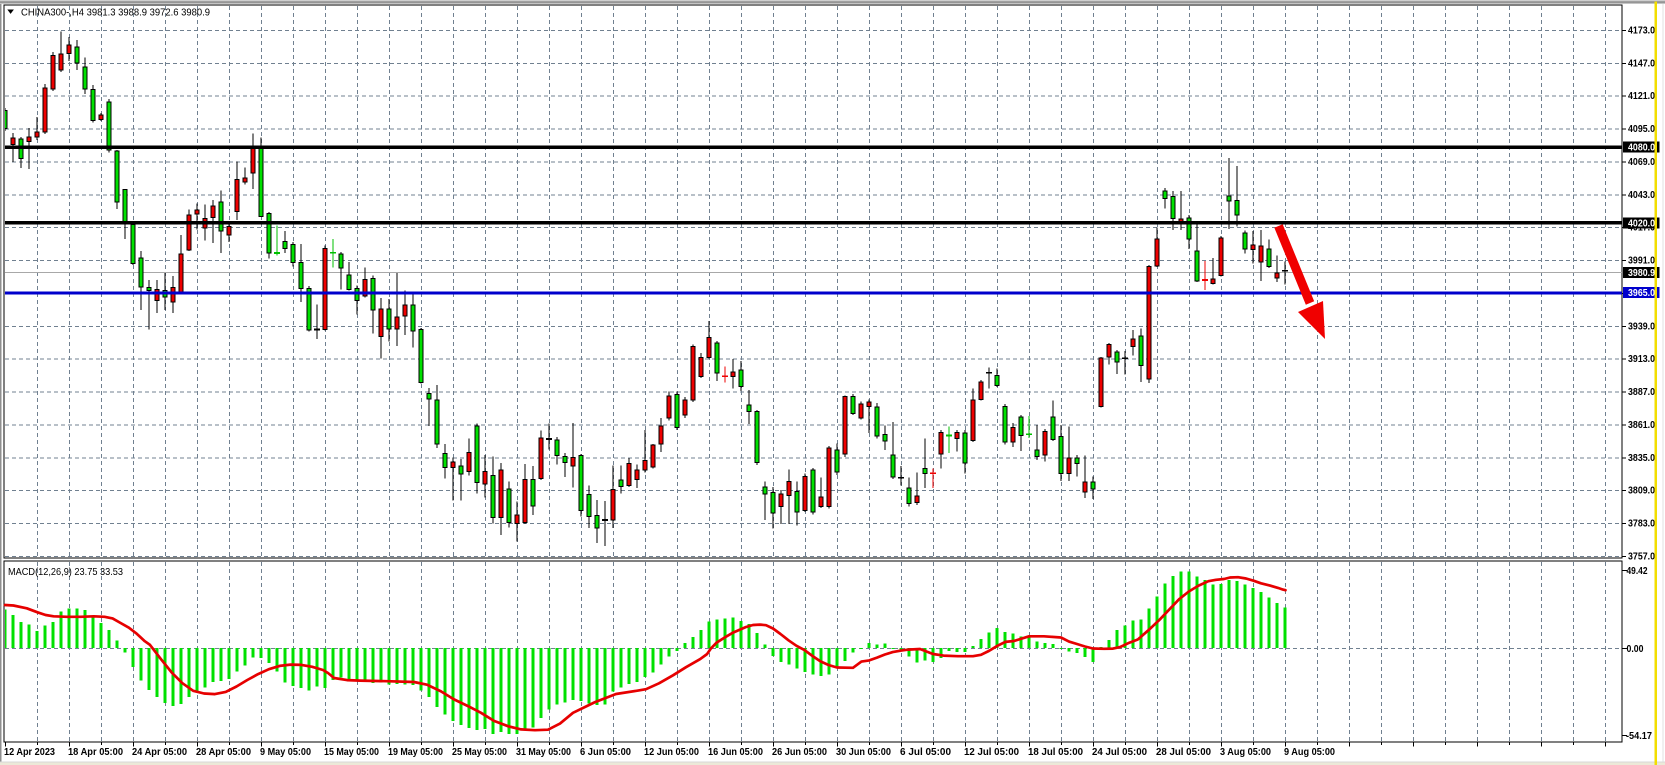 The width and height of the screenshot is (1665, 765). I want to click on svg-text: 3861.0, so click(1641, 425).